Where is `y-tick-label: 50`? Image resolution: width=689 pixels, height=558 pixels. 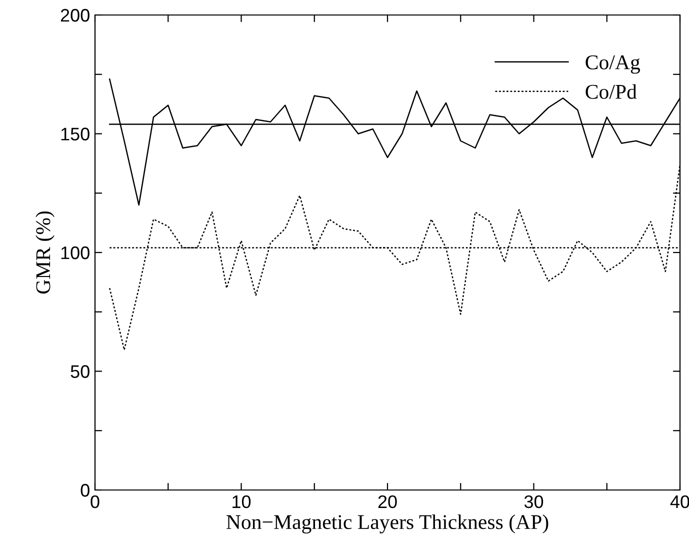
y-tick-label: 50 is located at coordinates (80, 371).